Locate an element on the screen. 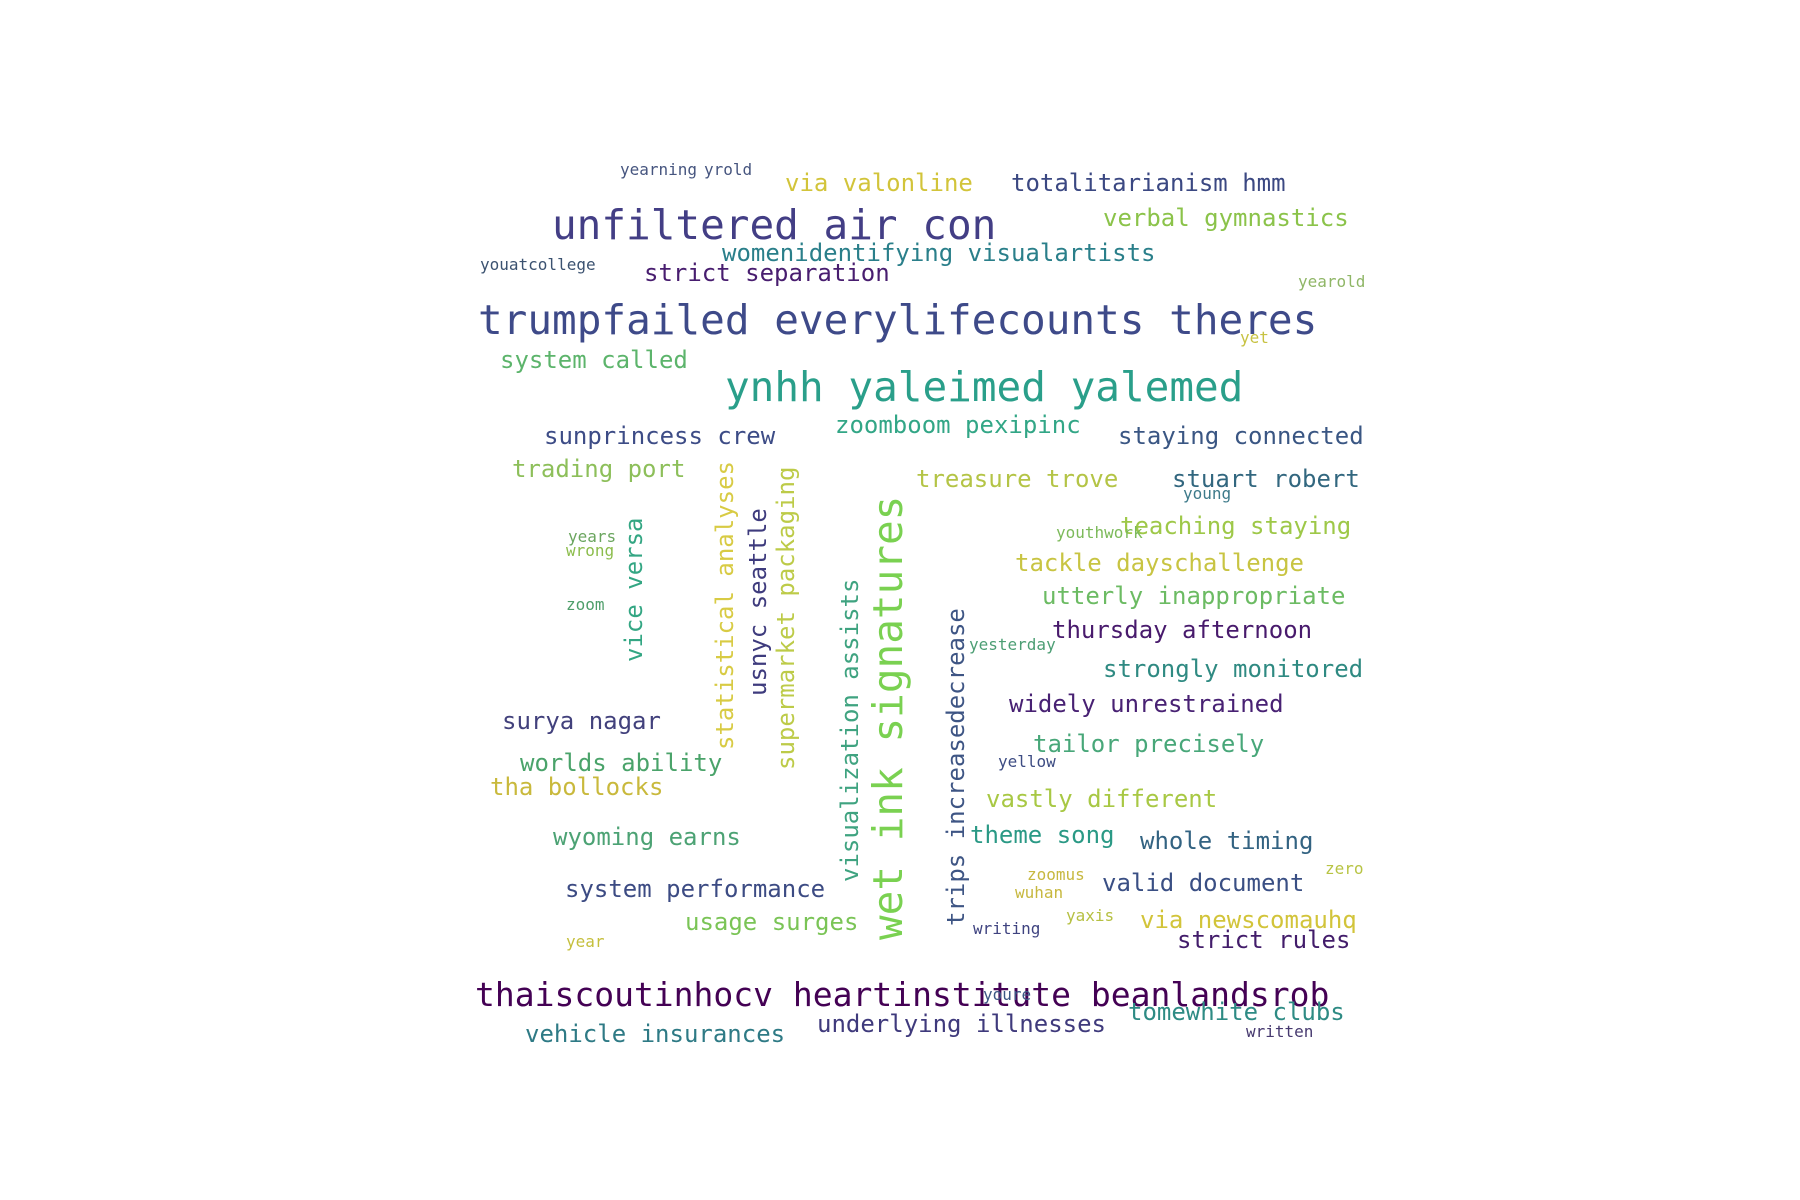  word: staying connected is located at coordinates (1241, 436).